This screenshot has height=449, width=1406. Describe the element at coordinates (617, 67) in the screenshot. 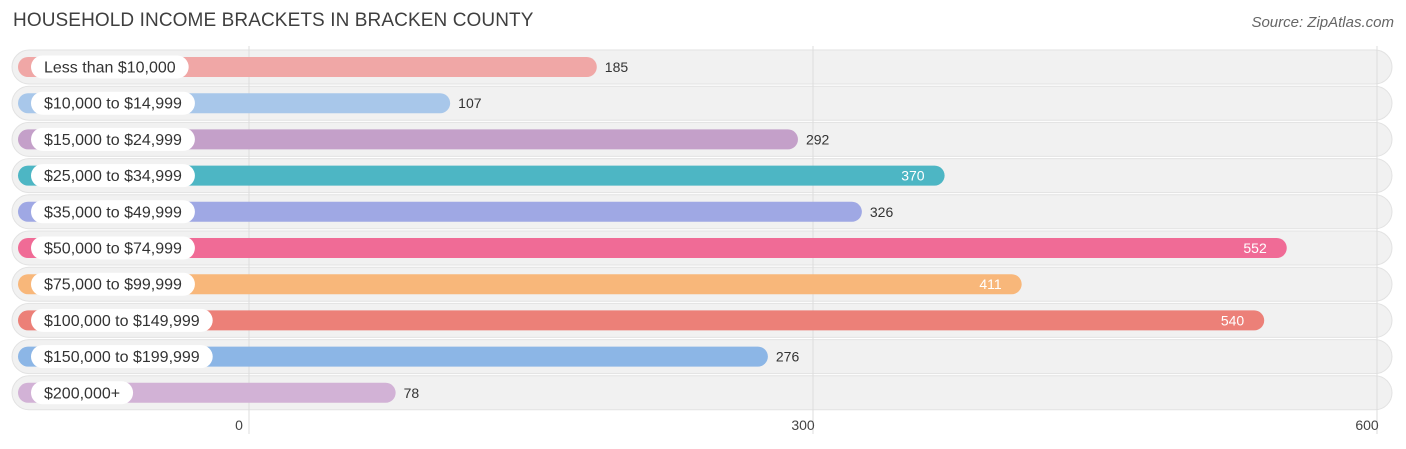

I see `value-label: 185` at that location.